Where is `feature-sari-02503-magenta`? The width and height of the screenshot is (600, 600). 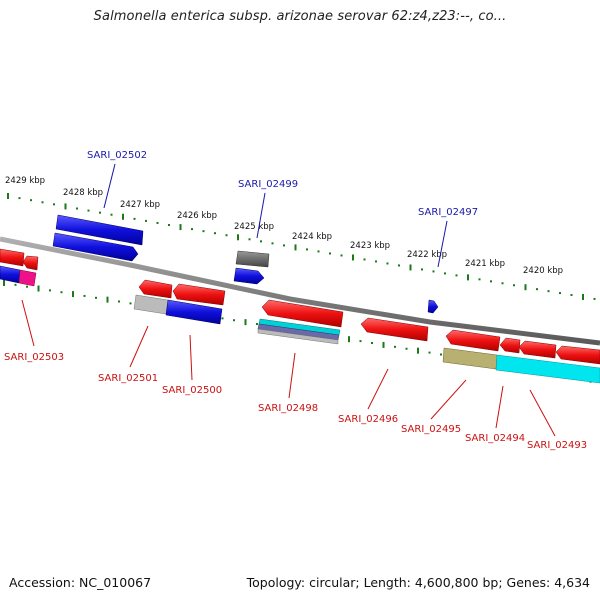
feature-sari-02503-magenta is located at coordinates (27, 278).